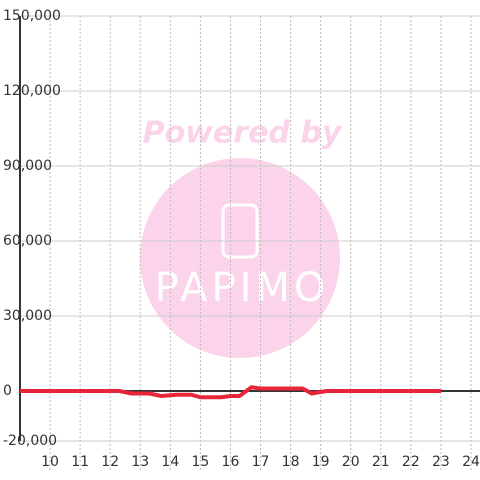 This screenshot has height=480, width=480. I want to click on watermark-logo: PAPIMO, so click(242, 288).